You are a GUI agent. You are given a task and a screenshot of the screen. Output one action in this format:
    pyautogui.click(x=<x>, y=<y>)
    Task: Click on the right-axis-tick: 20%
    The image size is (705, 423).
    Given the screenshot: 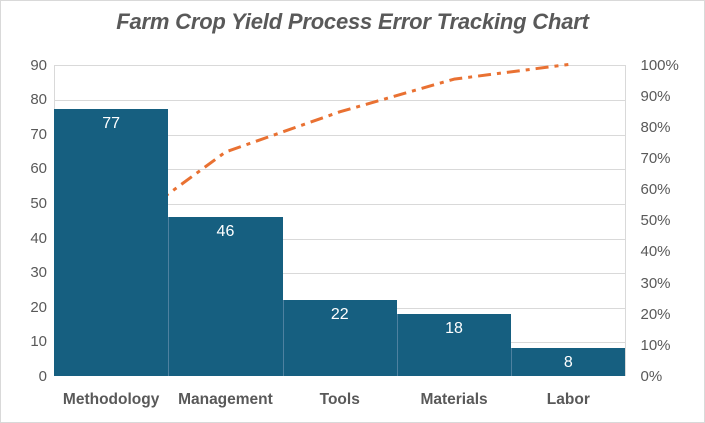 What is the action you would take?
    pyautogui.click(x=655, y=314)
    